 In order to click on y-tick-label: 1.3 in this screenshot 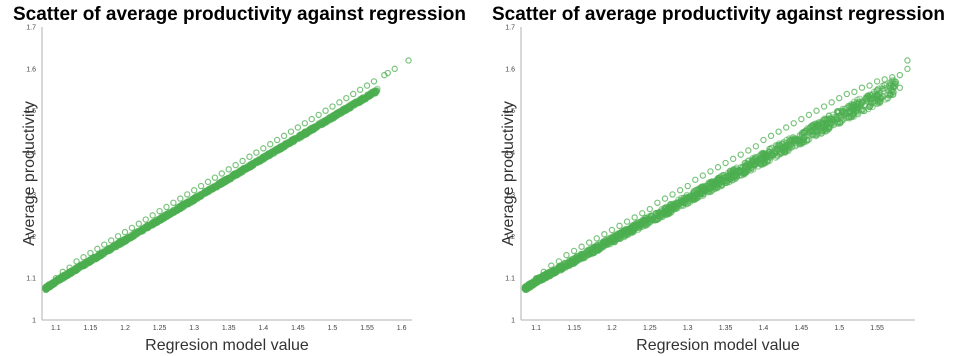, I will do `click(31, 195)`.